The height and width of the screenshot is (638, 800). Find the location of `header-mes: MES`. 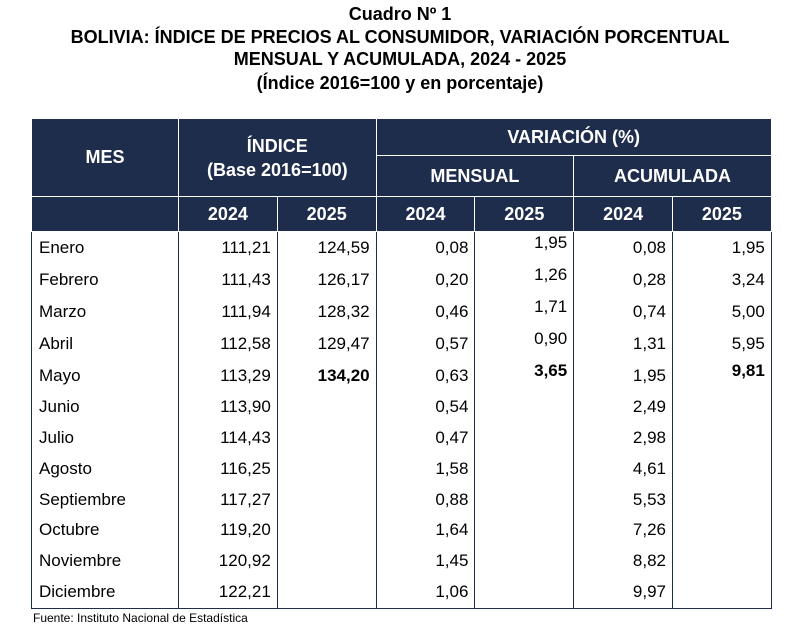

header-mes: MES is located at coordinates (105, 157).